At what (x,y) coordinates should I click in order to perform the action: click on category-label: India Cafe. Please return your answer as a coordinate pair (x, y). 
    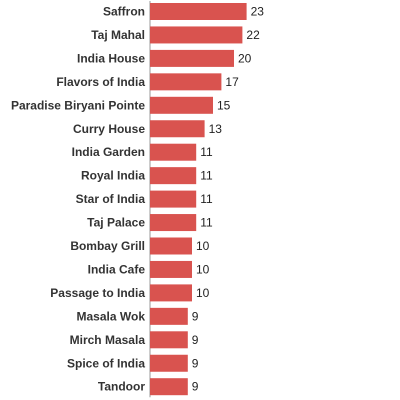
    Looking at the image, I should click on (117, 269).